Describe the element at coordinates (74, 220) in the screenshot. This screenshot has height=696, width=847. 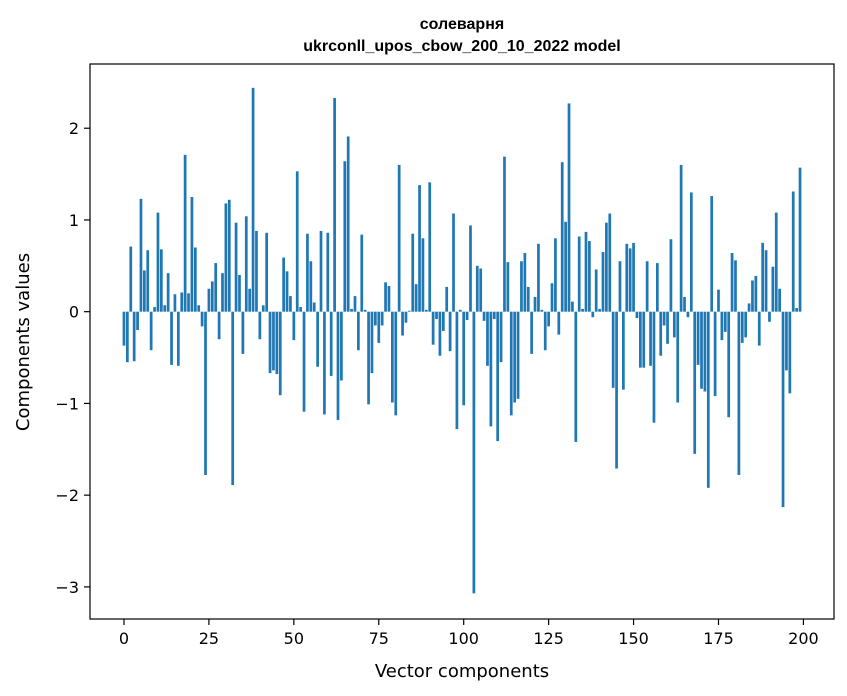
I see `y-tick-label: 1` at that location.